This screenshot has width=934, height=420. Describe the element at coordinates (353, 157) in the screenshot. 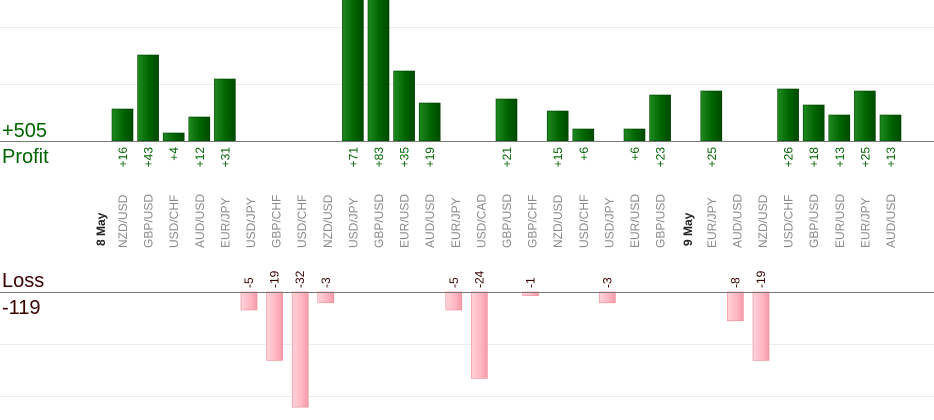

I see `profit-value-label: +71` at that location.